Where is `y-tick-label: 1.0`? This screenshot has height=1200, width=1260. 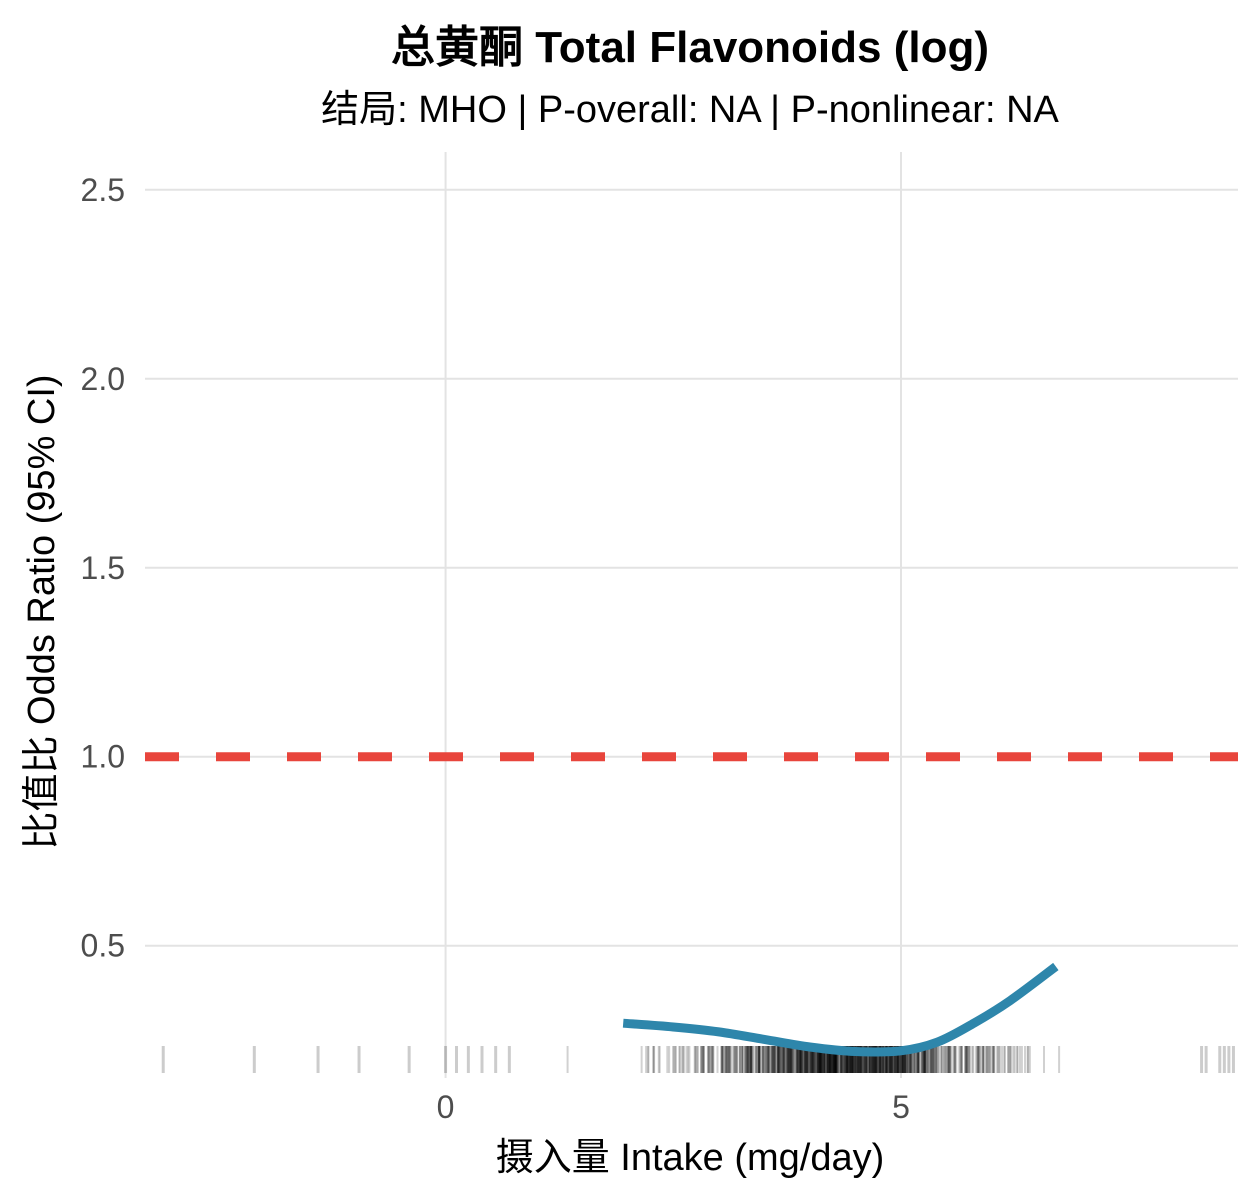 y-tick-label: 1.0 is located at coordinates (103, 757).